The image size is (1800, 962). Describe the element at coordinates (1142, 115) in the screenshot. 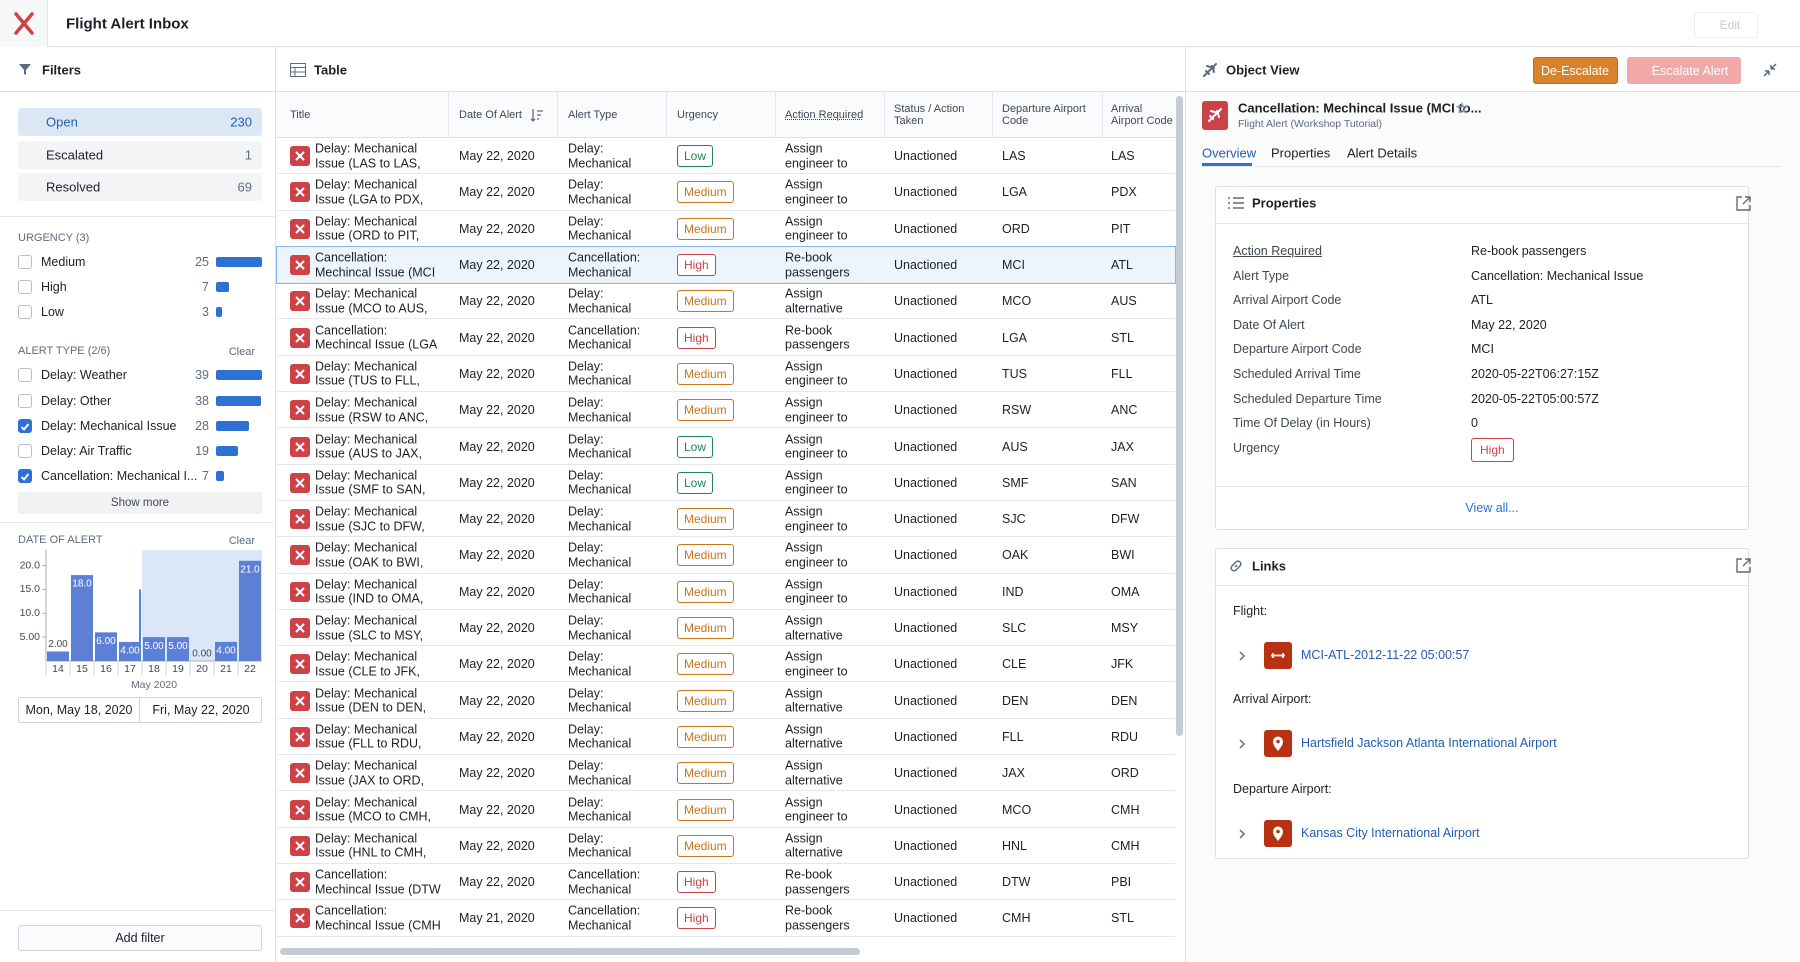

I see `column-header: Arrival Airport Code` at that location.